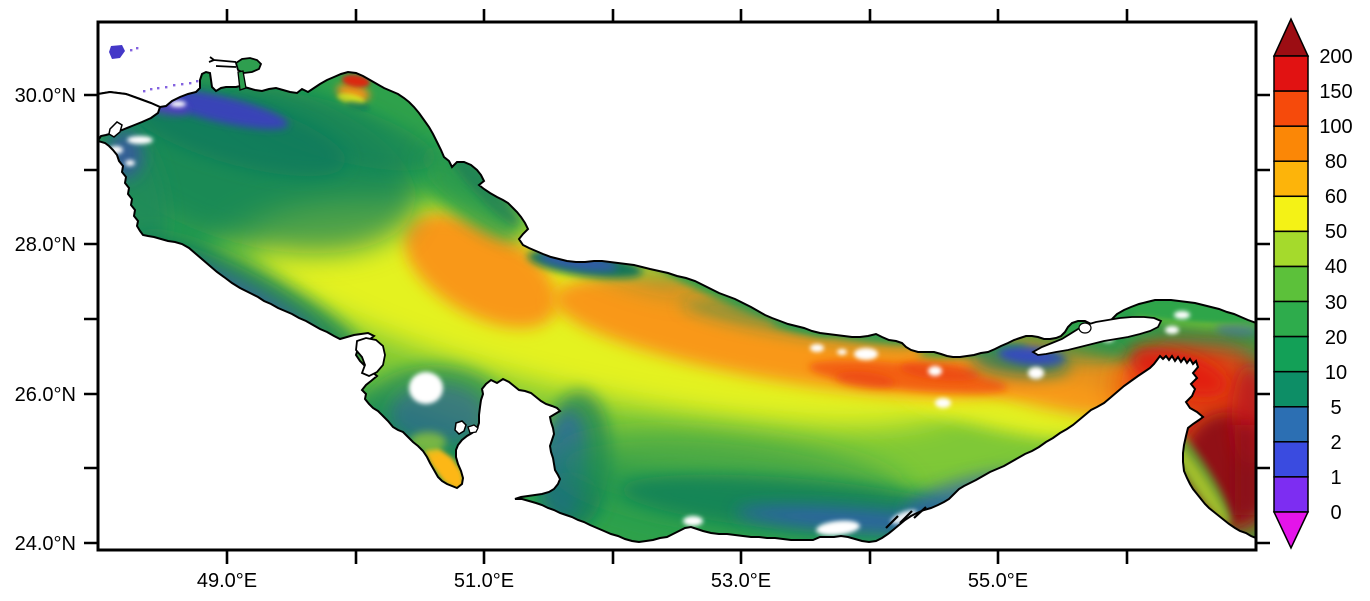 The height and width of the screenshot is (601, 1370). What do you see at coordinates (45, 395) in the screenshot?
I see `svg-text: 26.0°N` at bounding box center [45, 395].